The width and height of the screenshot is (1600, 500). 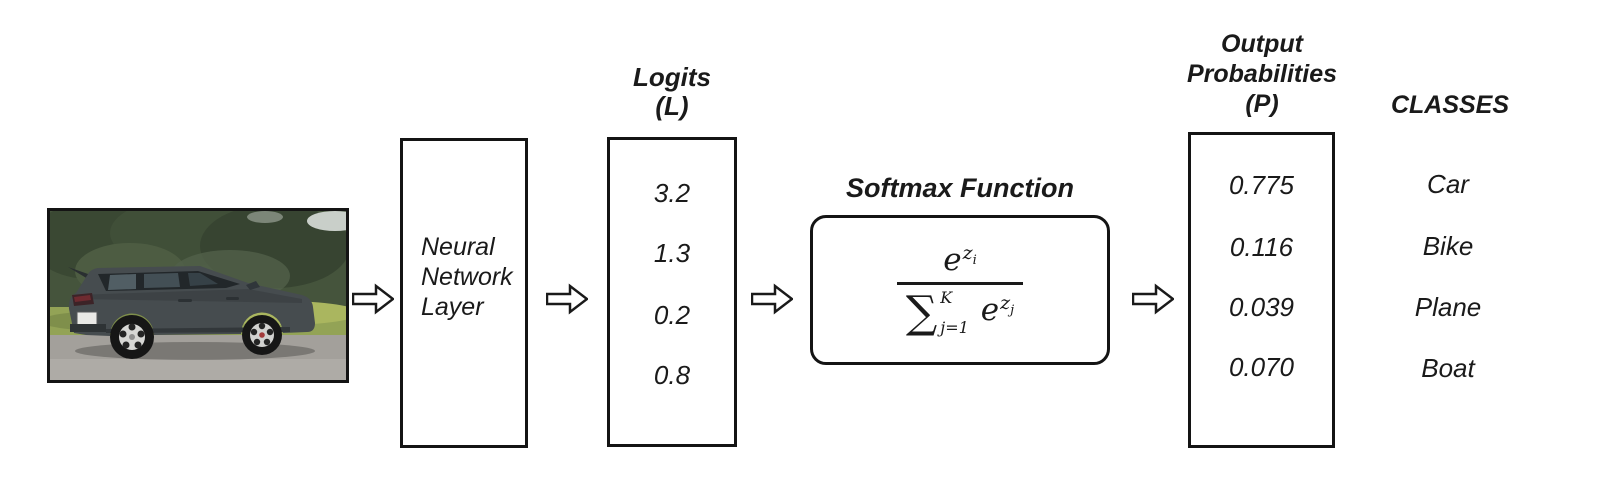 What do you see at coordinates (672, 375) in the screenshot?
I see `logit-value-4: 0.8` at bounding box center [672, 375].